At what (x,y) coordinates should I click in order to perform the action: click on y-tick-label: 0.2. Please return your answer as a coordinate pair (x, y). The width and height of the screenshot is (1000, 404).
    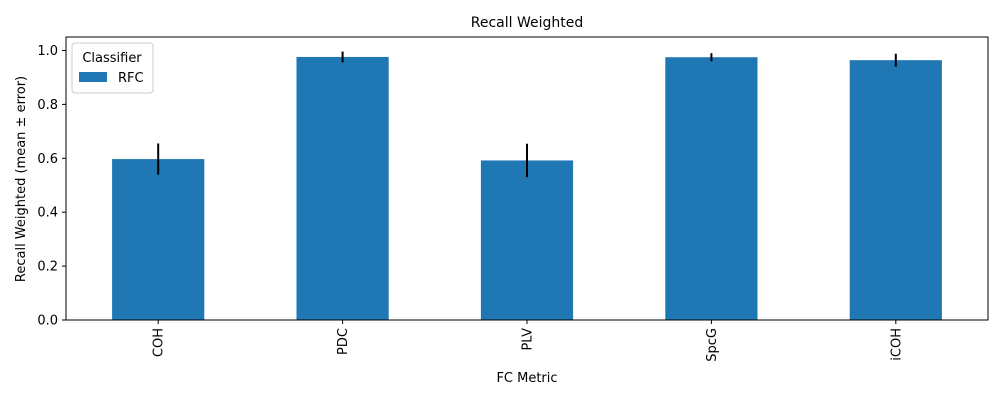
    Looking at the image, I should click on (47, 267).